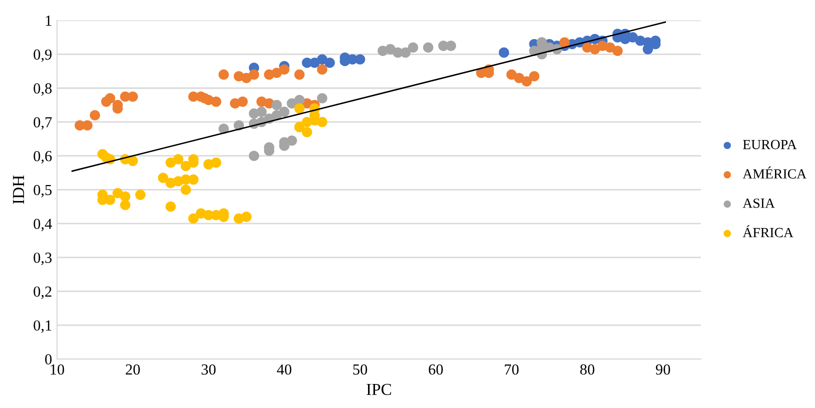 The height and width of the screenshot is (408, 815). What do you see at coordinates (379, 390) in the screenshot?
I see `x-axis-title: IPC` at bounding box center [379, 390].